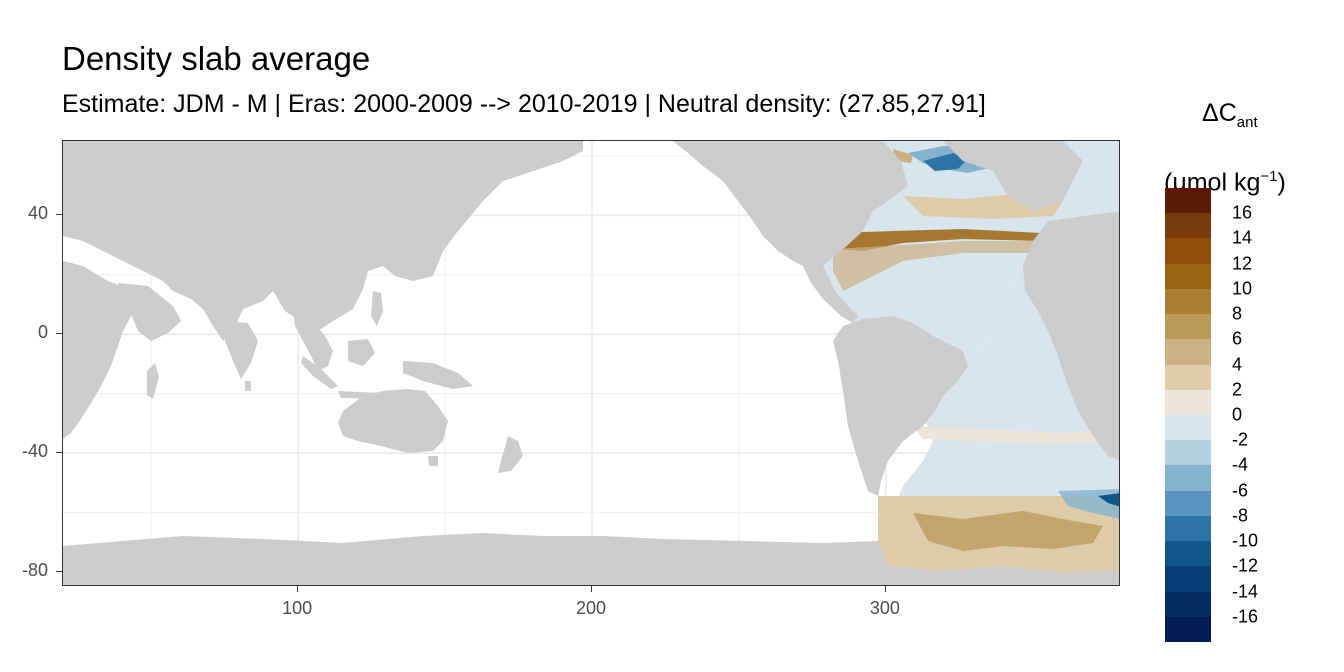  I want to click on legend-unit-suffix: ), so click(1281, 182).